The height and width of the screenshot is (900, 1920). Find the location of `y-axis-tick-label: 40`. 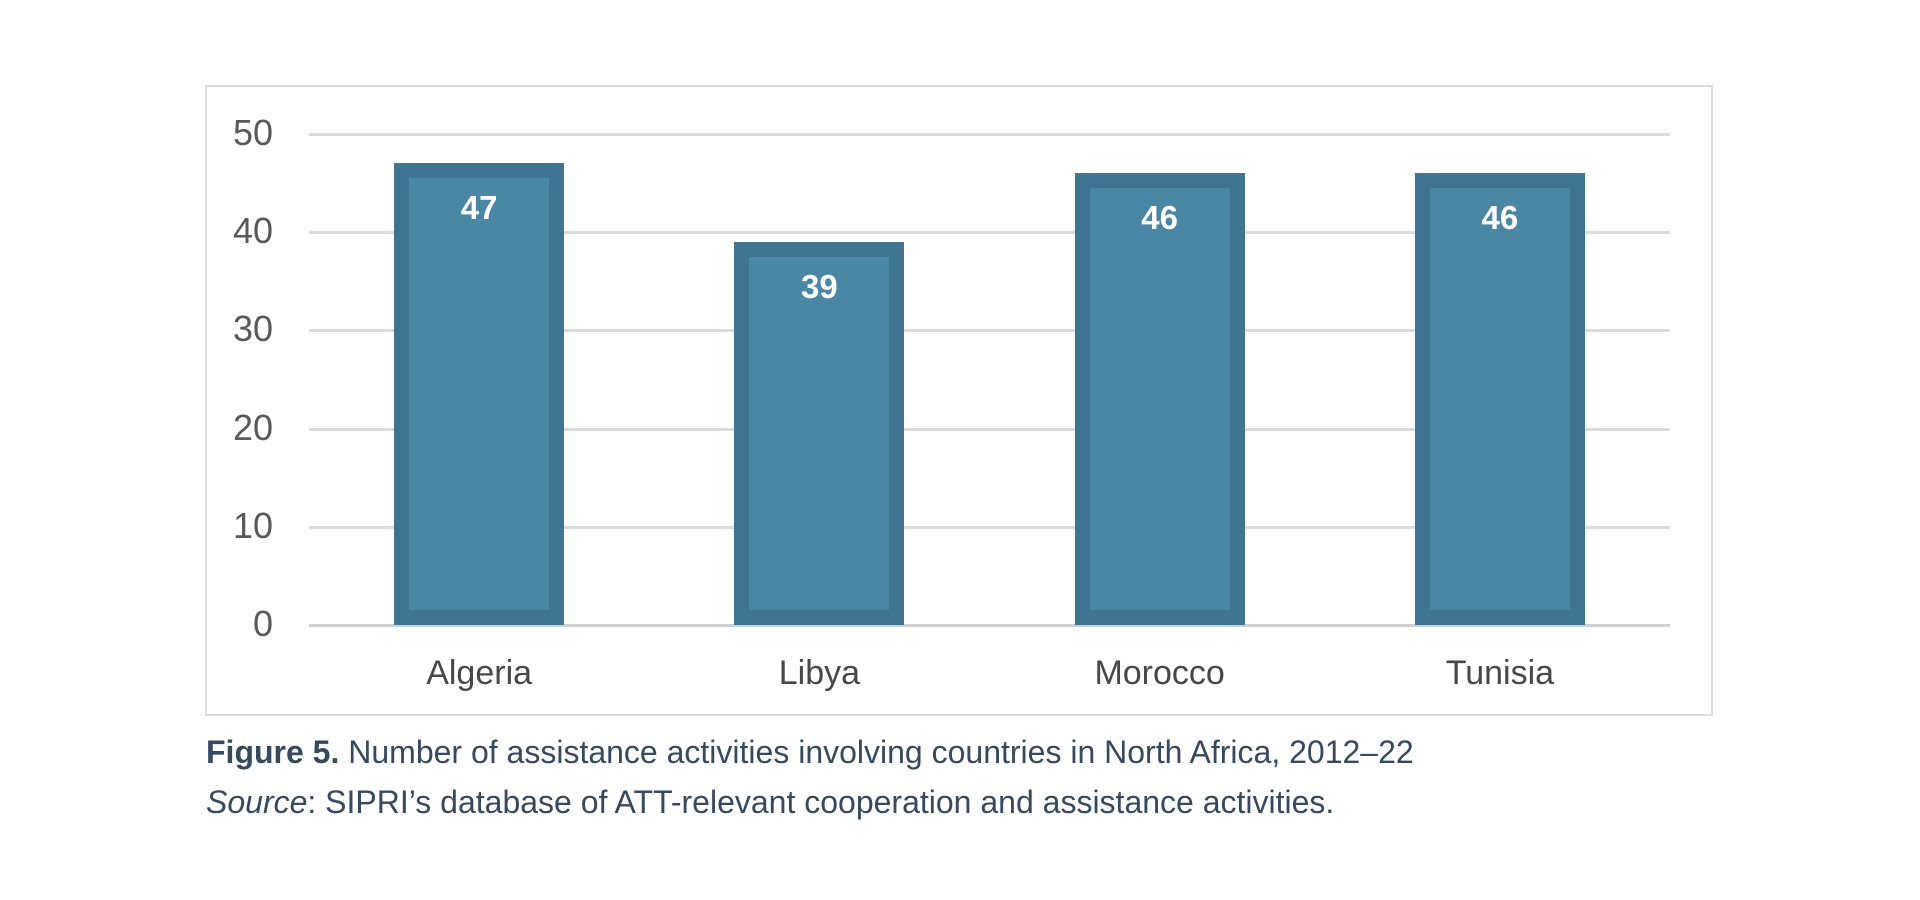

y-axis-tick-label: 40 is located at coordinates (252, 231).